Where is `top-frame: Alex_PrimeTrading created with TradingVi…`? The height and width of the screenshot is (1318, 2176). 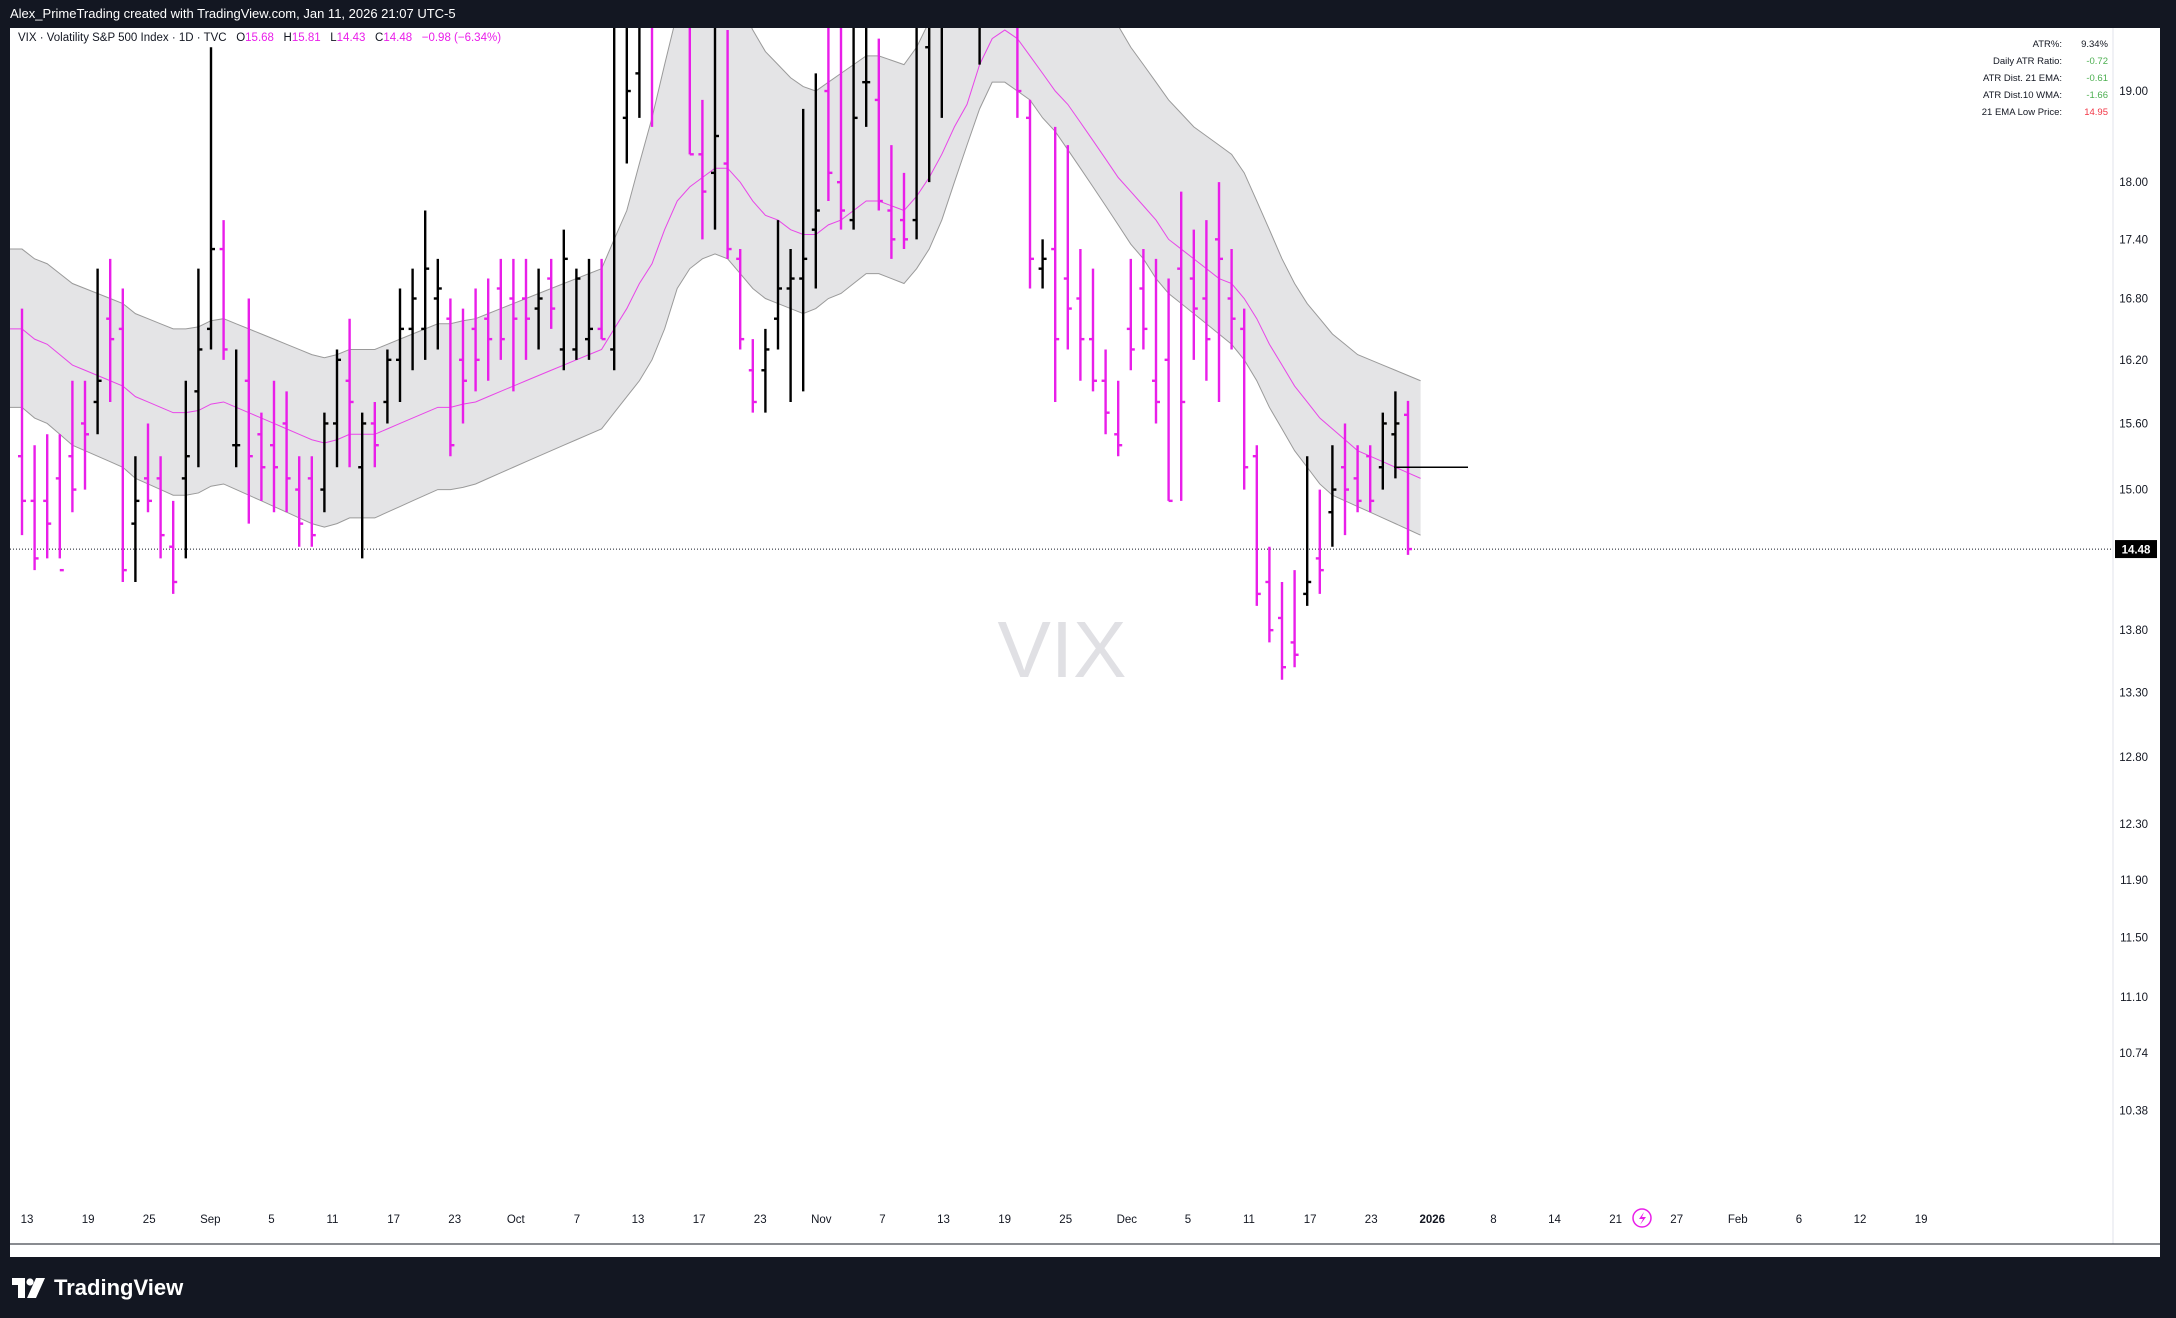 top-frame: Alex_PrimeTrading created with TradingVi… is located at coordinates (1088, 14).